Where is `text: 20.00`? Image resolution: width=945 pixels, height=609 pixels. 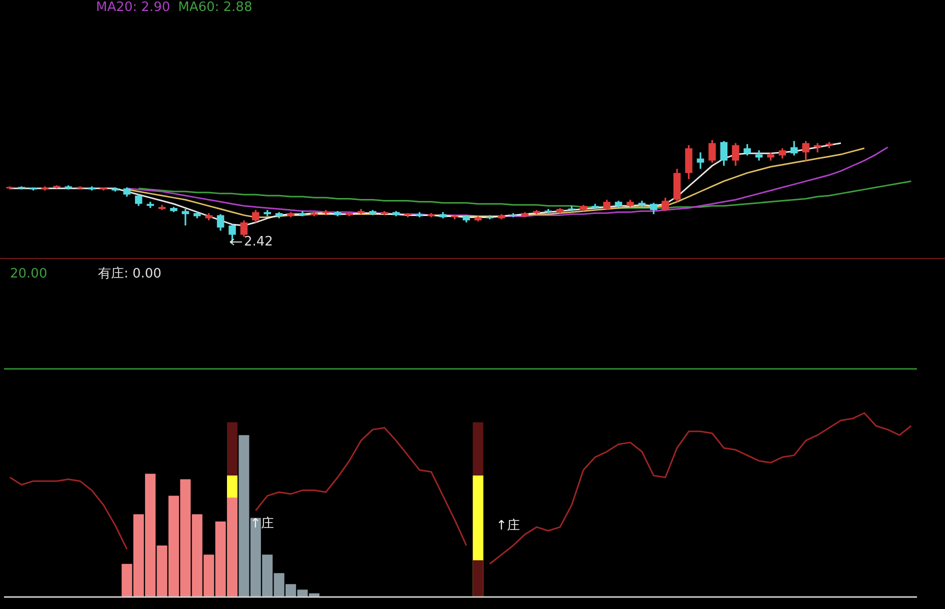 text: 20.00 is located at coordinates (29, 274).